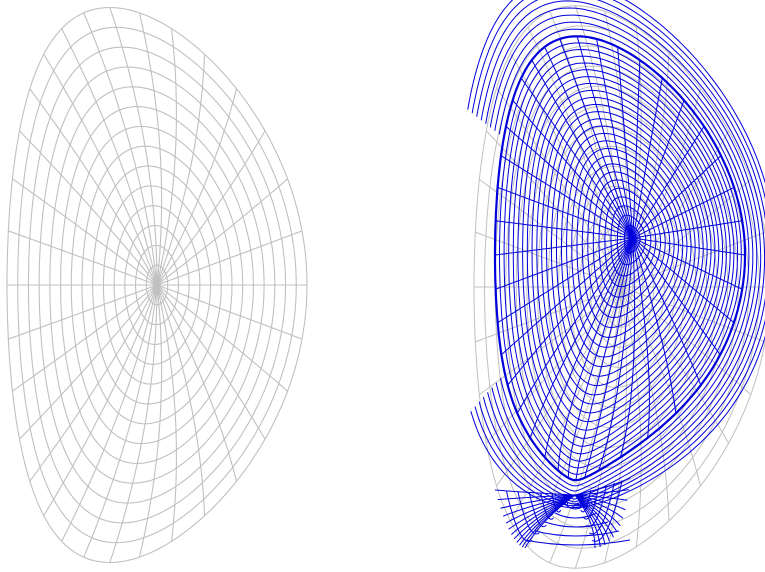 The image size is (765, 572). I want to click on computed-flux-surface, so click(624, 255).